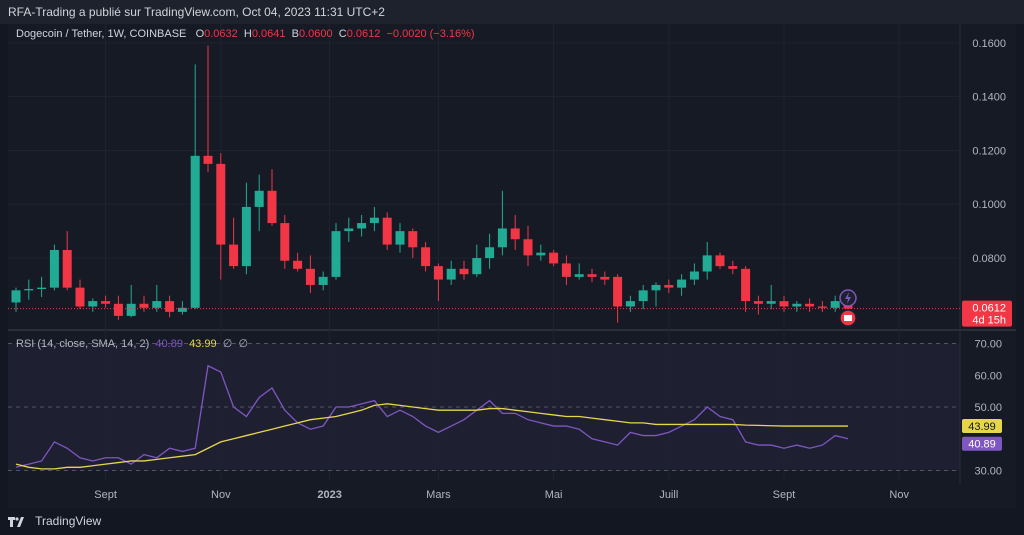 This screenshot has height=535, width=1024. What do you see at coordinates (221, 495) in the screenshot?
I see `x-tick-label: Nov` at bounding box center [221, 495].